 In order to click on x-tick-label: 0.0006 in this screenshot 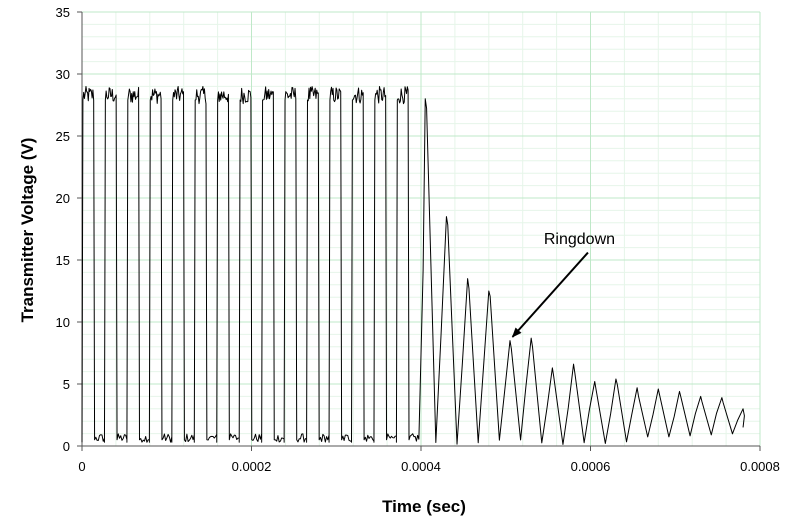, I will do `click(591, 466)`.